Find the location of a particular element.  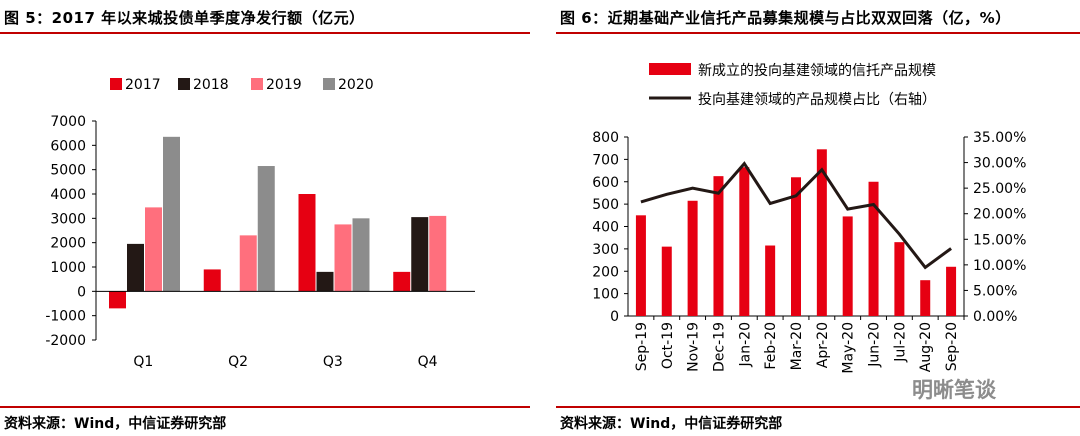

x-category-label: Dec-19 is located at coordinates (719, 347).